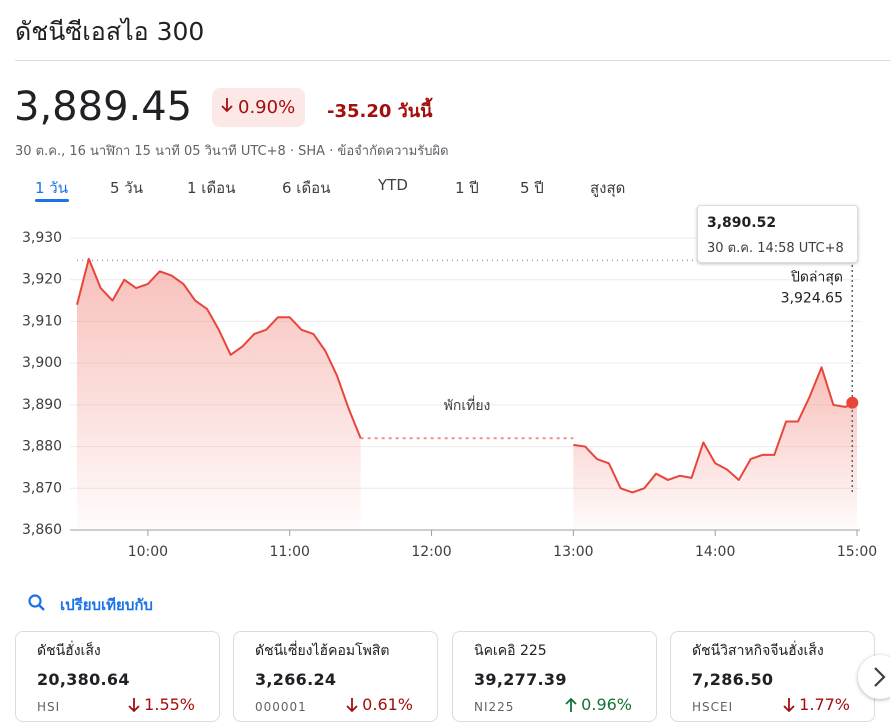  Describe the element at coordinates (494, 707) in the screenshot. I see `card-symbol: NI225` at that location.